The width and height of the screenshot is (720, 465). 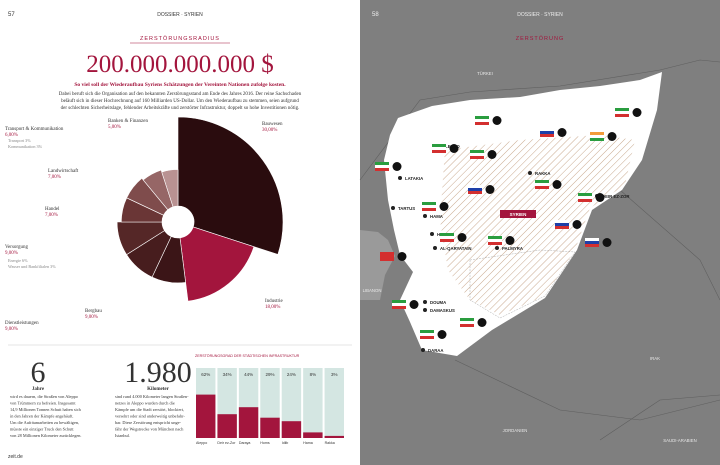 What do you see at coordinates (406, 208) in the screenshot?
I see `city-label: TARTUS` at bounding box center [406, 208].